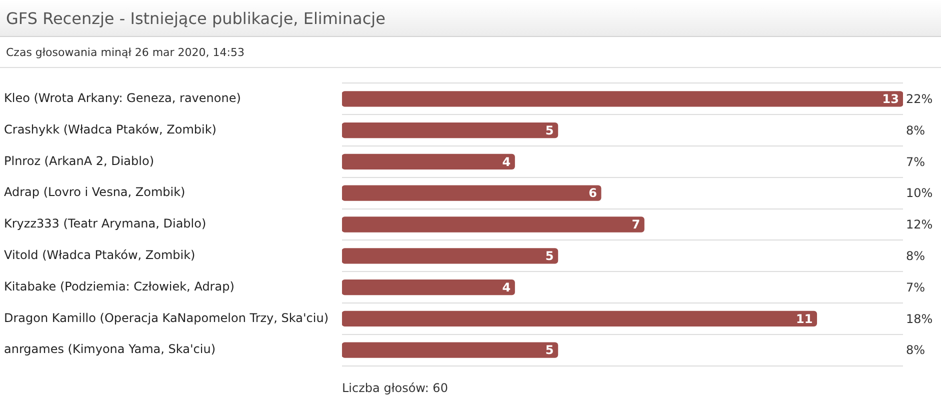 The image size is (941, 407). Describe the element at coordinates (470, 18) in the screenshot. I see `text: GFS Recenzje - Istniejące publikacje, Eliminacje` at that location.